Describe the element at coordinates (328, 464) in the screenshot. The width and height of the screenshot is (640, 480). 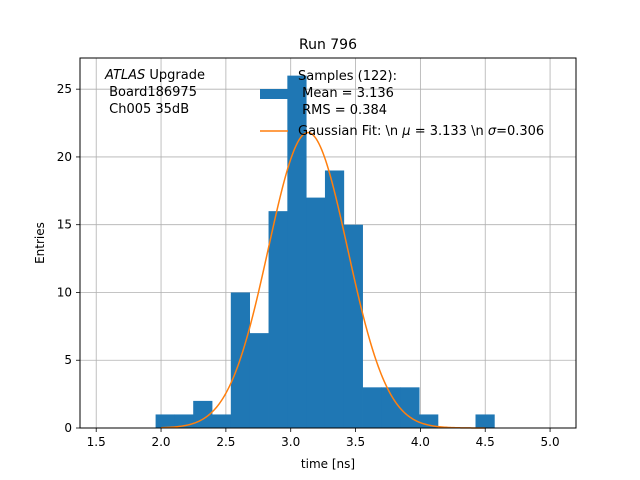
I see `x-axis-label: time [ns]` at that location.